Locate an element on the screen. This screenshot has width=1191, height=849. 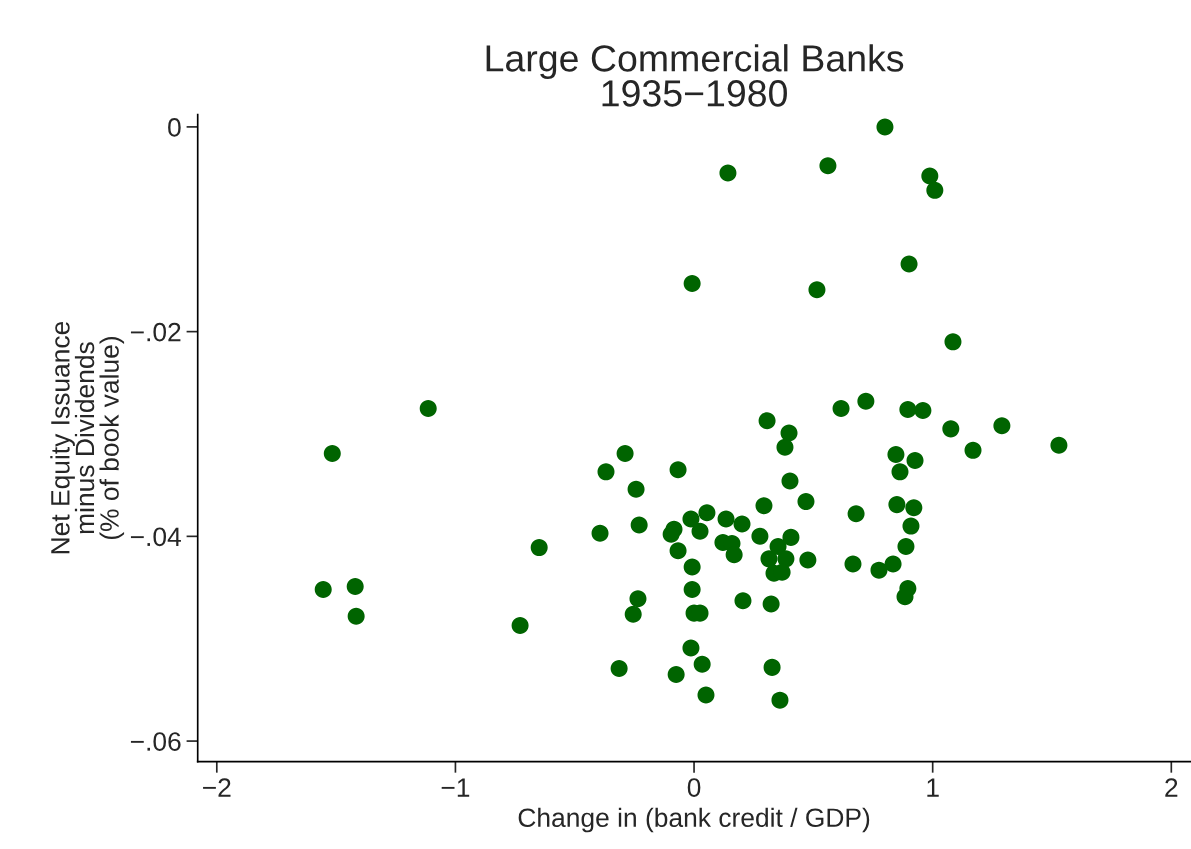
y-tick-label: −.04 is located at coordinates (155, 537).